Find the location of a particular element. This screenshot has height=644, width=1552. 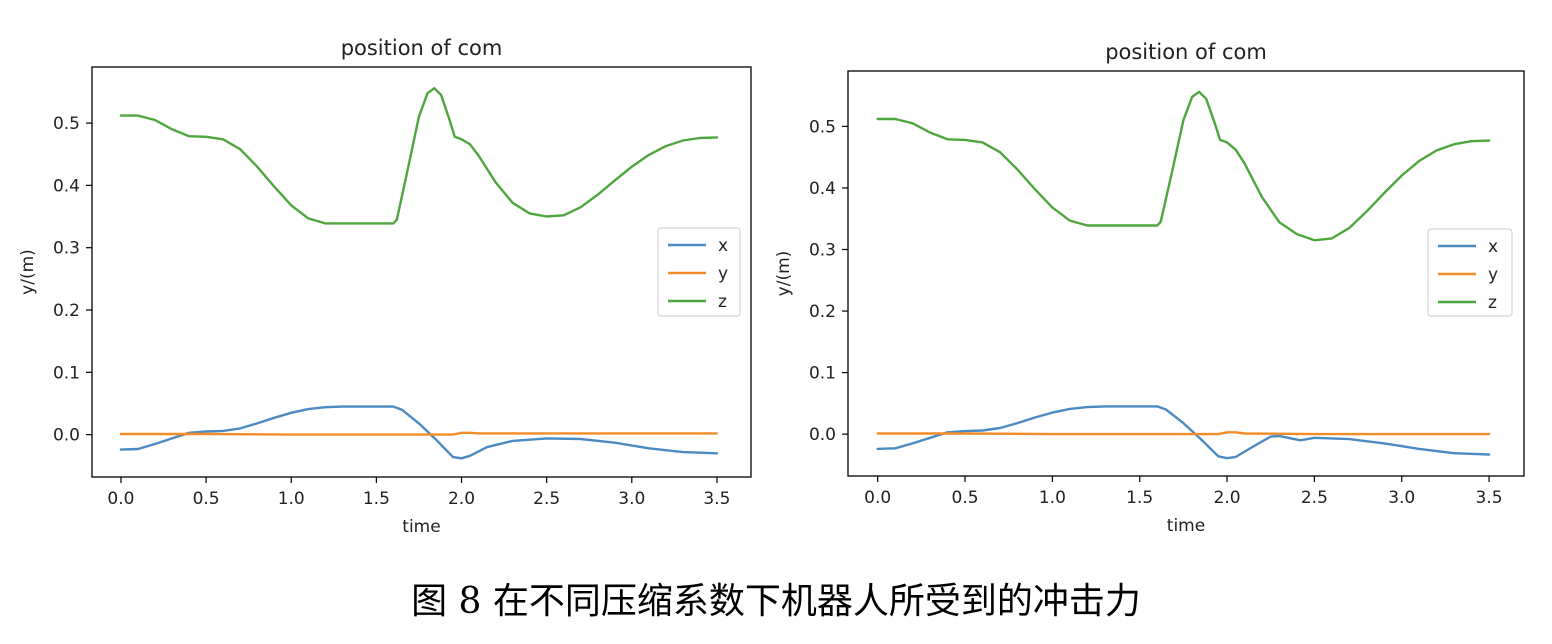

figure-caption: 图 8 在不同压缩系数下机器人所受到的冲击力 is located at coordinates (776, 601).